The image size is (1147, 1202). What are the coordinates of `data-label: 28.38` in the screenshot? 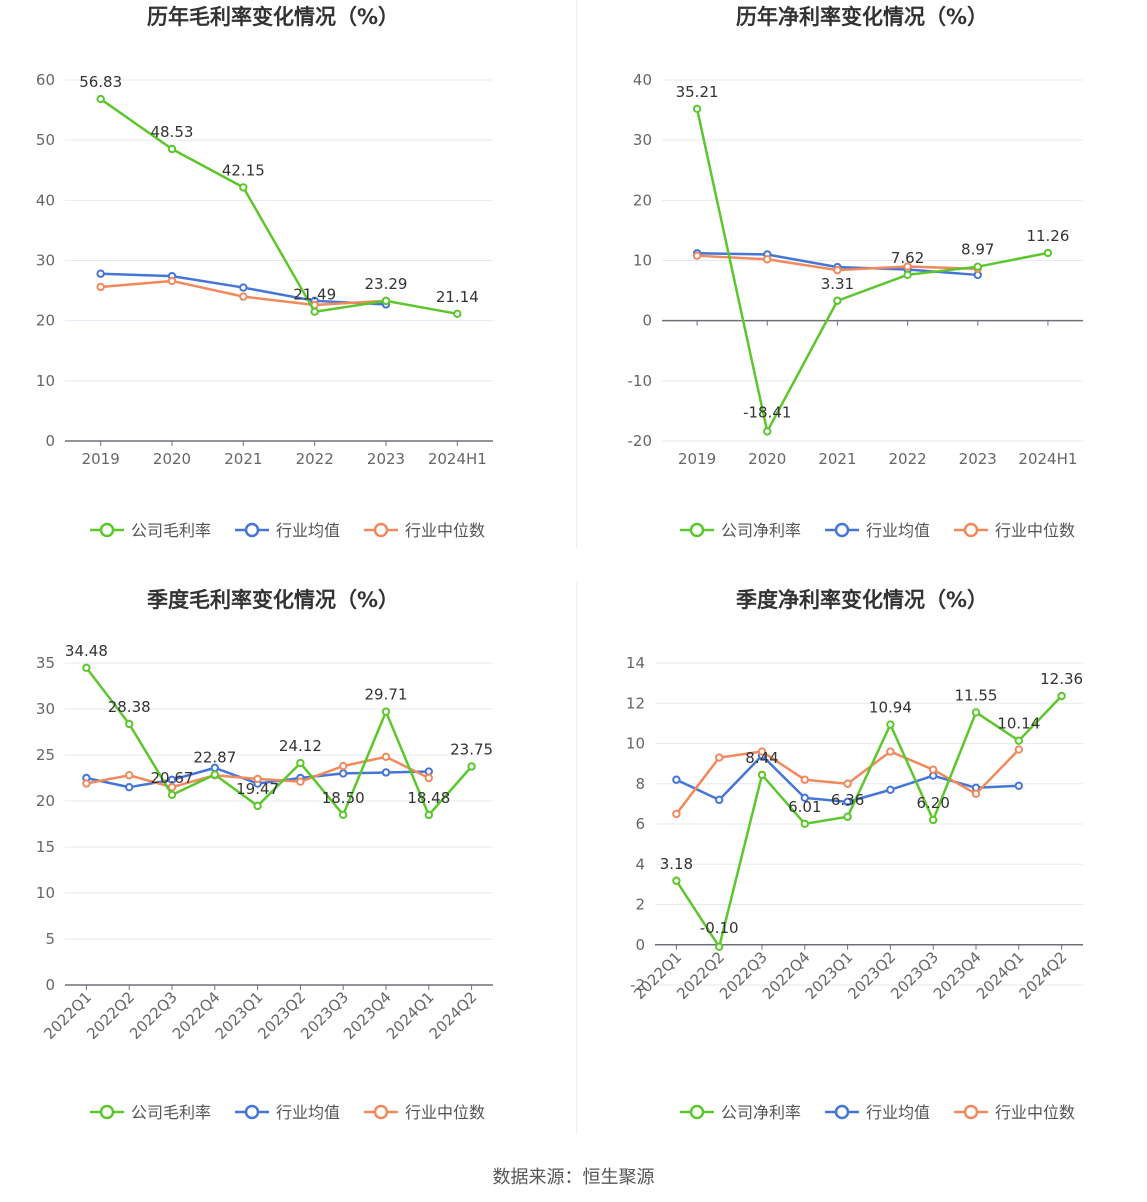 It's located at (129, 707).